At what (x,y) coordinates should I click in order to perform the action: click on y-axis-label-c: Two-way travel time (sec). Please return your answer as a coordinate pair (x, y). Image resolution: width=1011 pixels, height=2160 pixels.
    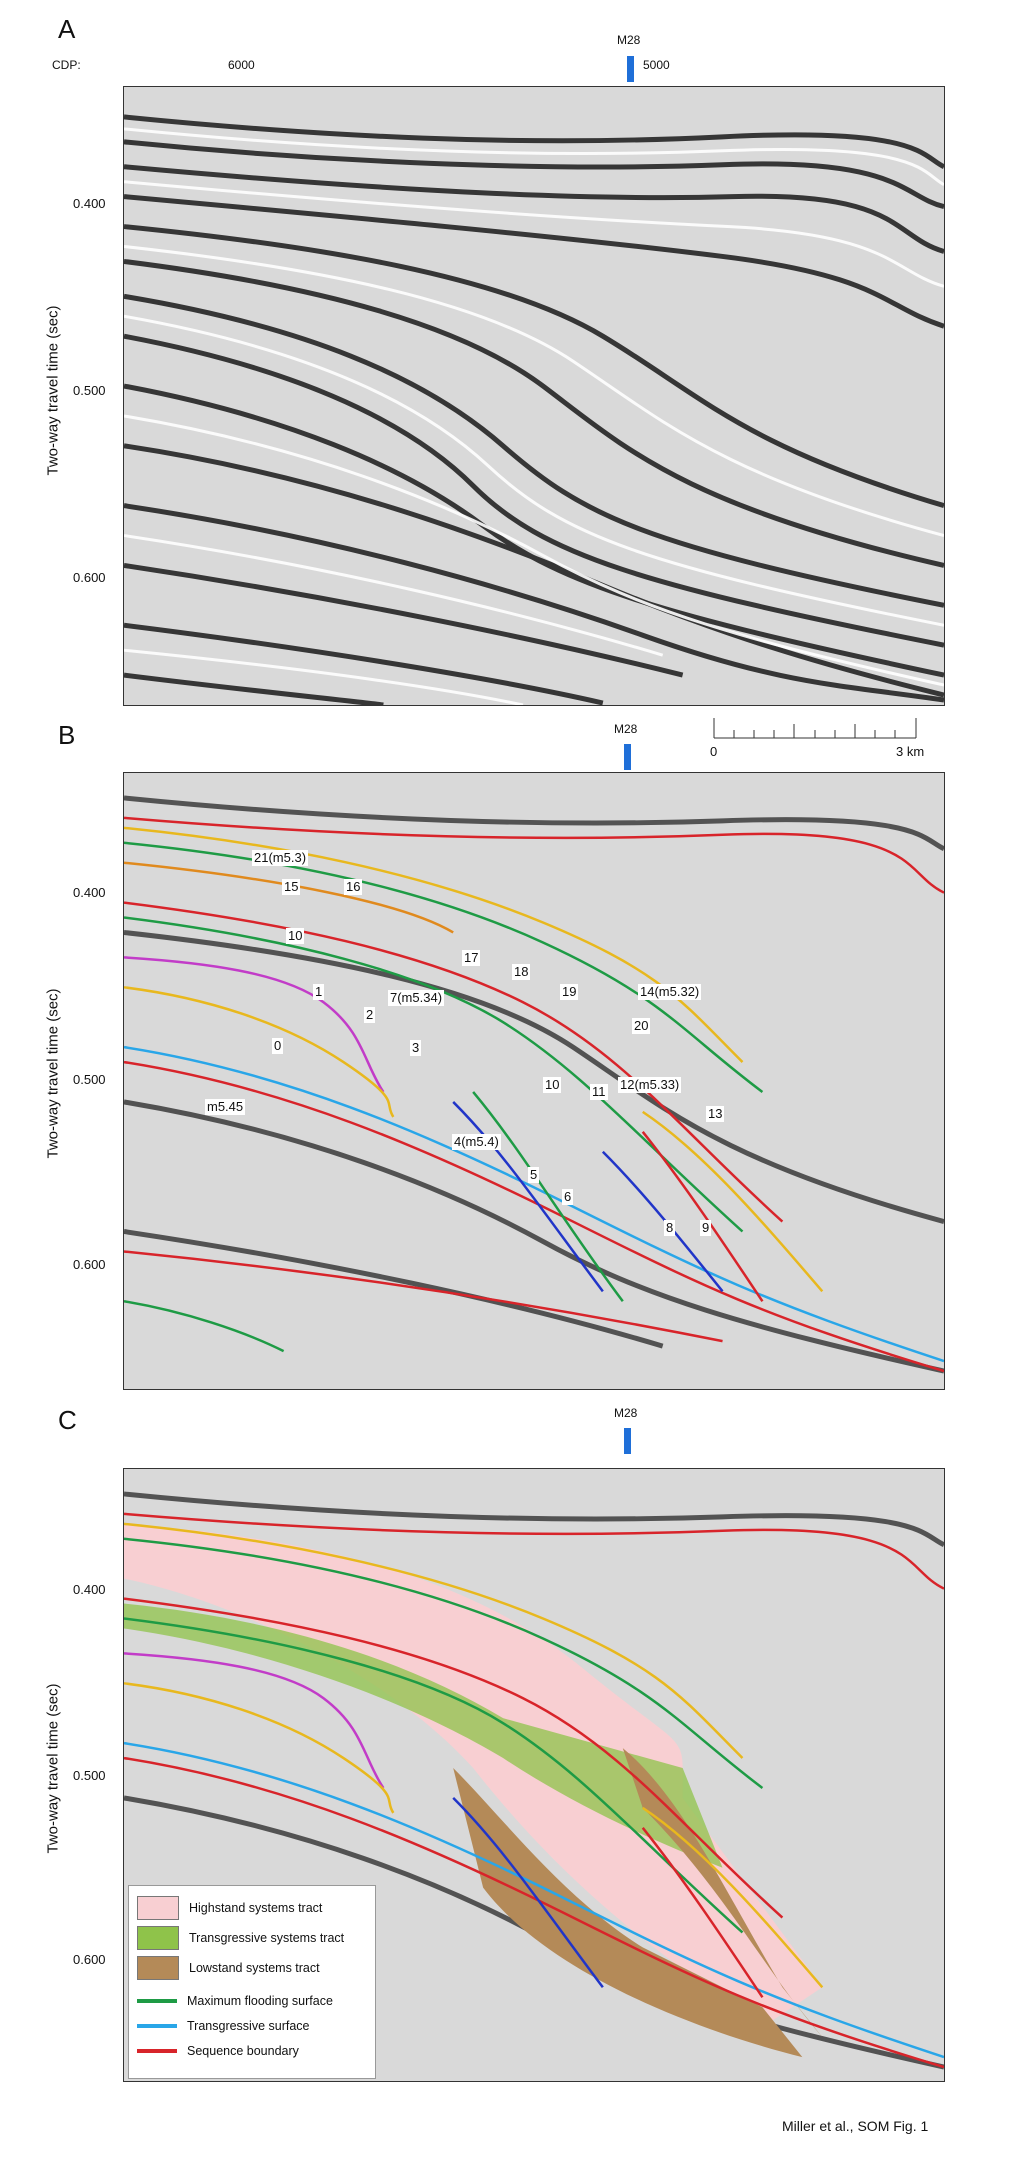
    Looking at the image, I should click on (53, 1768).